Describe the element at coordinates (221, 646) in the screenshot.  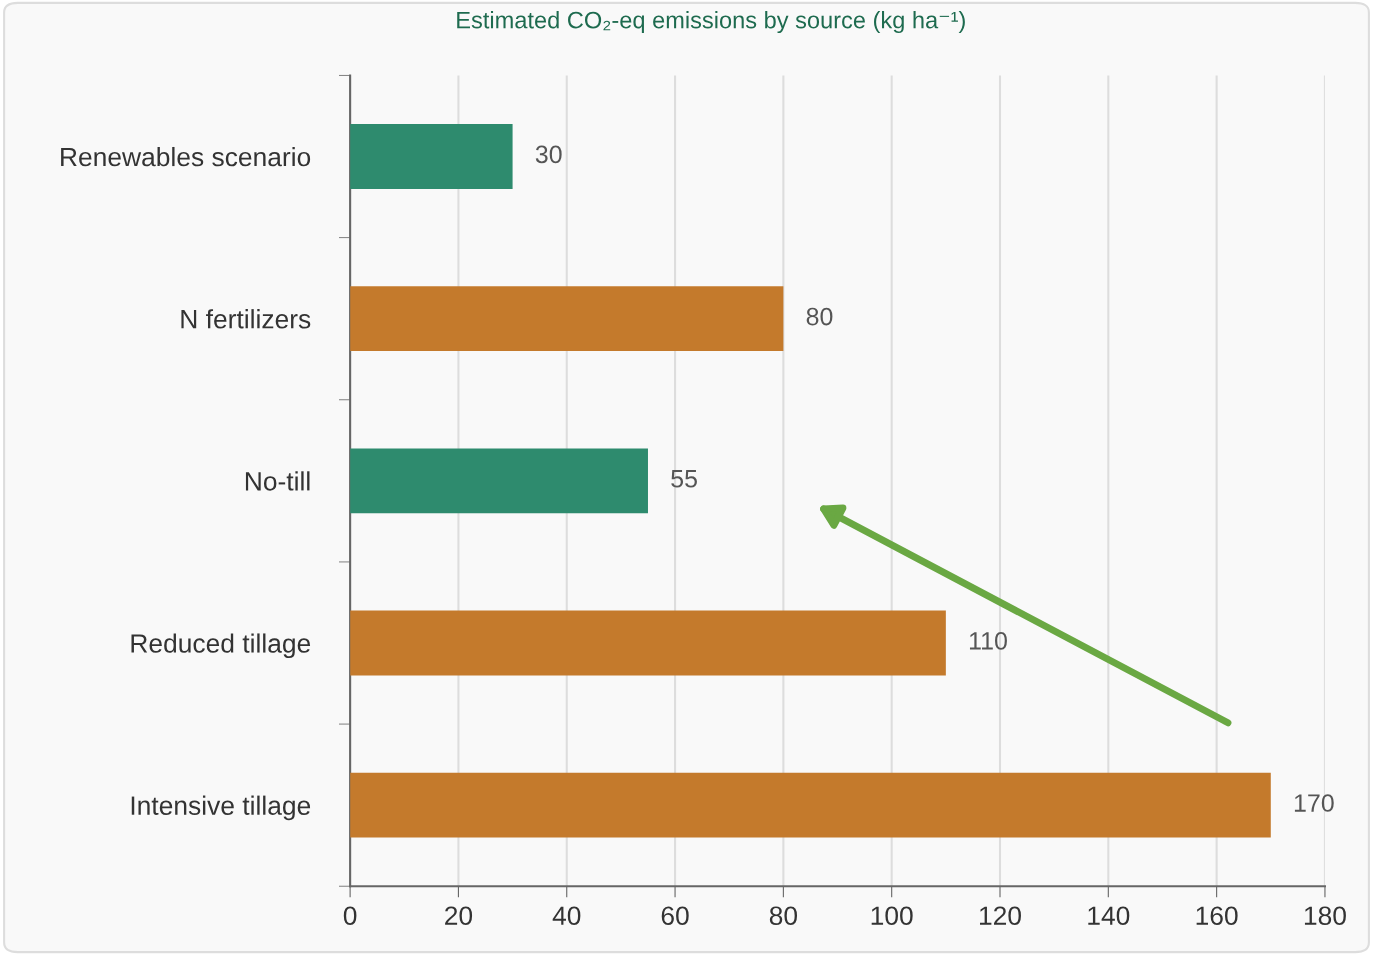
I see `y-tick-label: Reduced tillage` at that location.